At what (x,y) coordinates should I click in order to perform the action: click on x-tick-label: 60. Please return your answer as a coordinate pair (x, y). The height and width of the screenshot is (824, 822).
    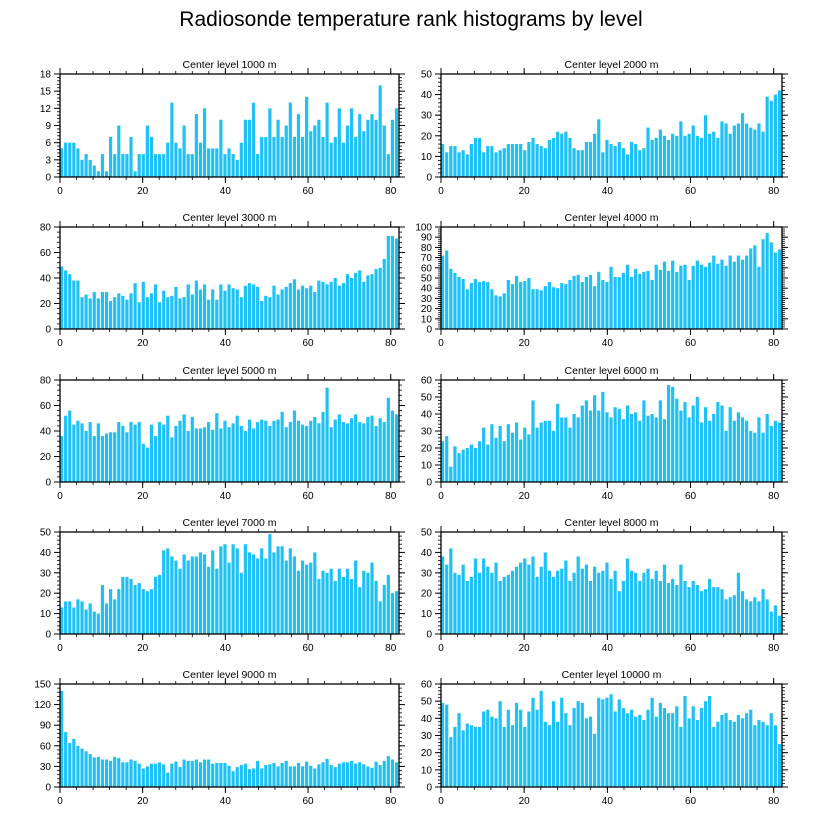
    Looking at the image, I should click on (691, 191).